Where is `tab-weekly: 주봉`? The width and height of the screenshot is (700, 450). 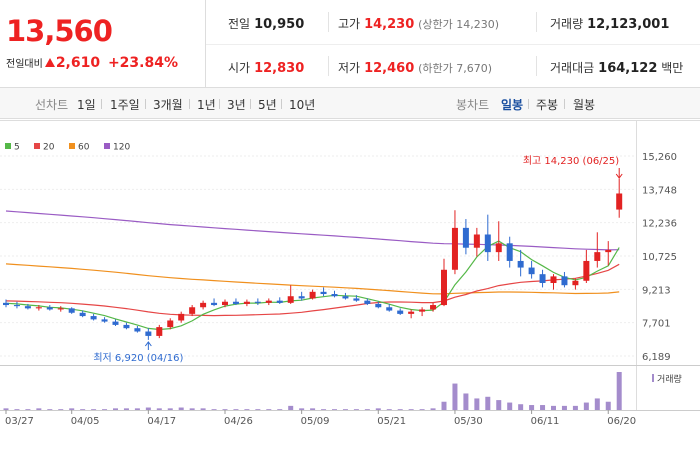 tab-weekly: 주봉 is located at coordinates (547, 105).